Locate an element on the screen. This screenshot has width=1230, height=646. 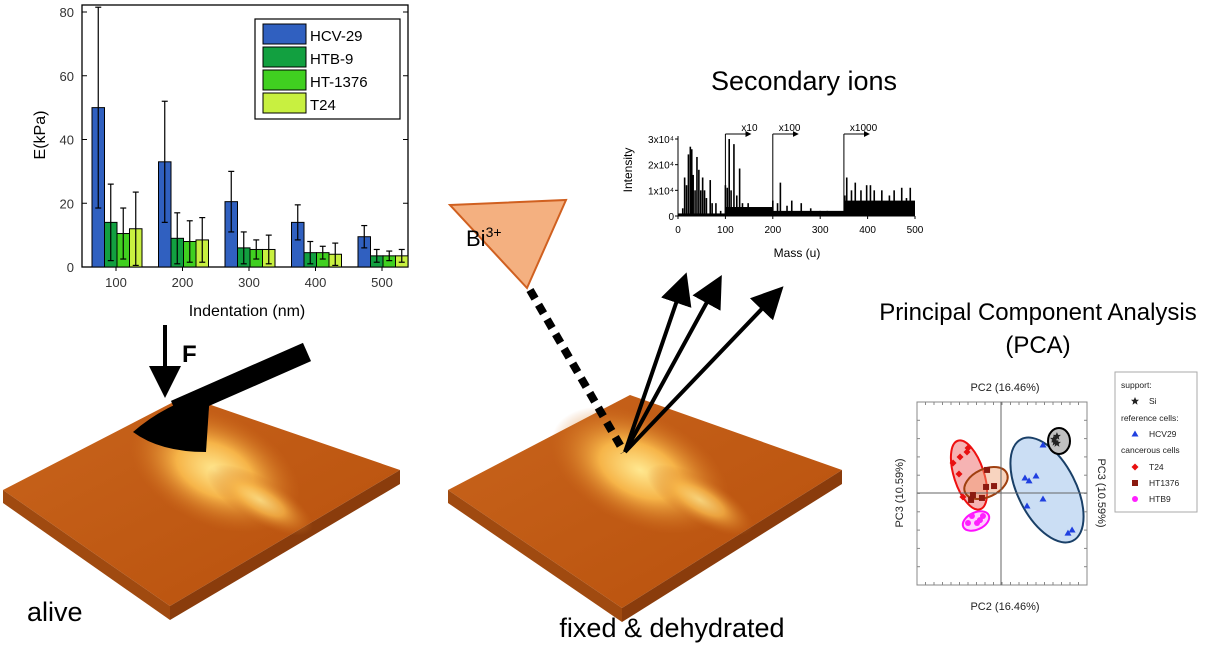
x-axis-label-bottom: PC2 (16.46%) is located at coordinates (1004, 607).